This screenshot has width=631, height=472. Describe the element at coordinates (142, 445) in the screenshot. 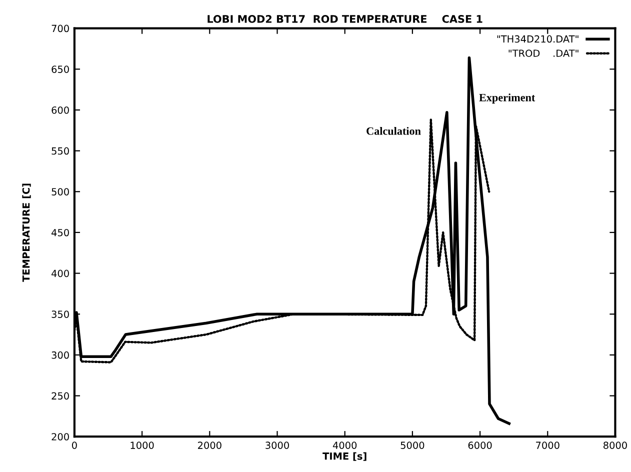

I see `x-tick-label: 1000` at that location.